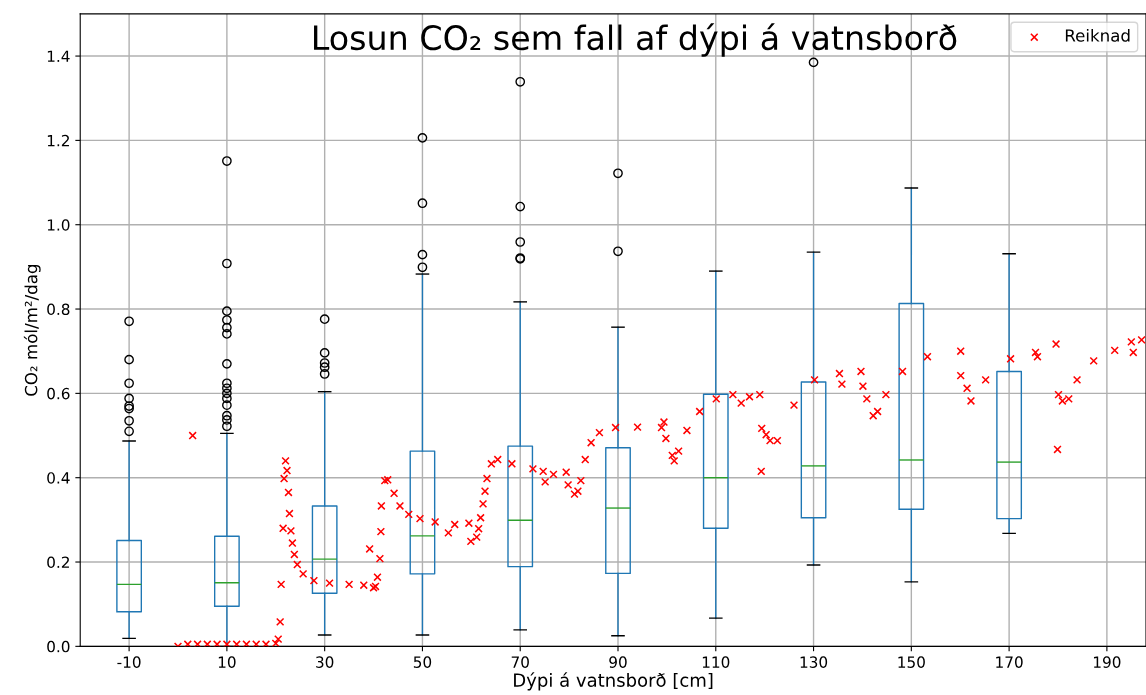  I want to click on legend-label: Reiknad, so click(1097, 35).